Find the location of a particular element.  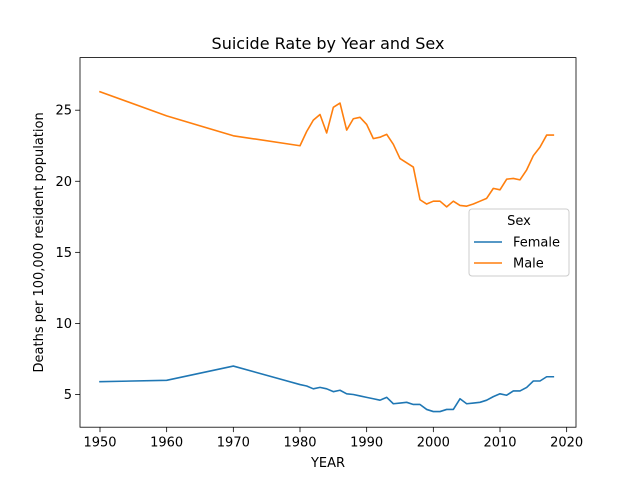

x-tick-label: 1980 is located at coordinates (299, 443).